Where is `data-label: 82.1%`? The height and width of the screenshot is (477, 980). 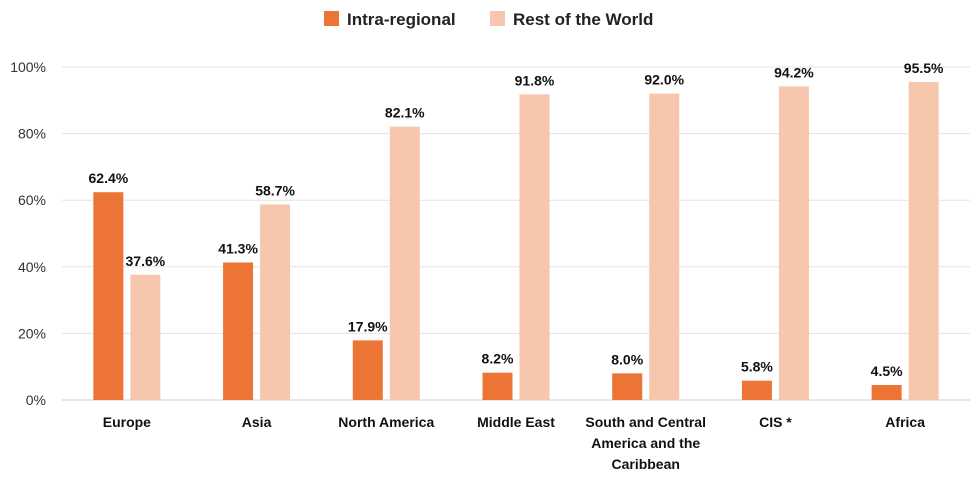
data-label: 82.1% is located at coordinates (405, 113).